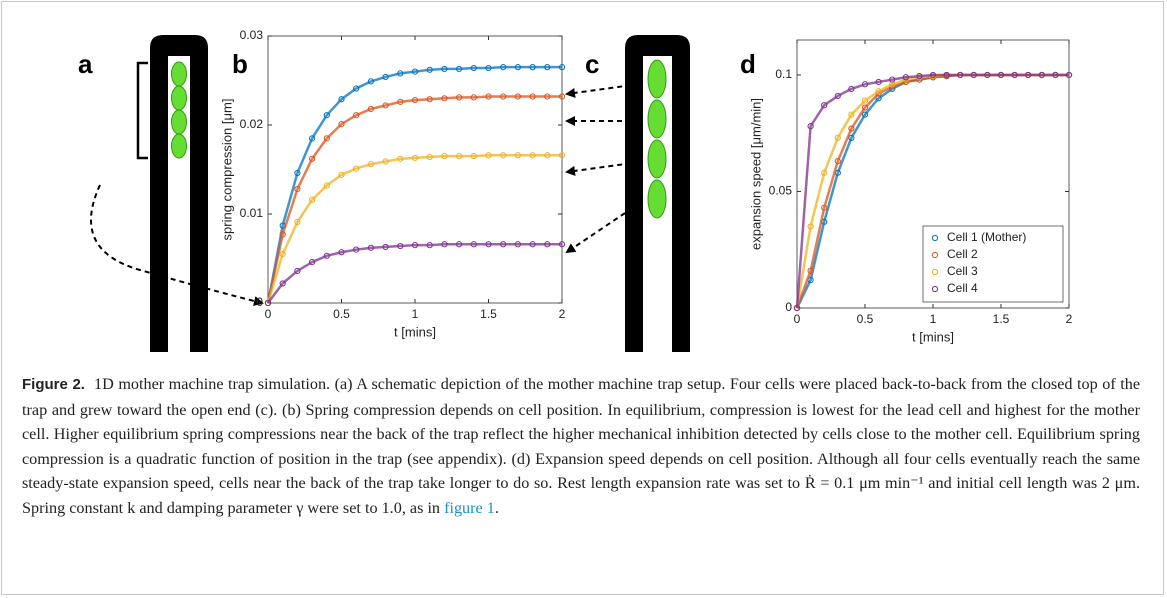 The width and height of the screenshot is (1167, 598). Describe the element at coordinates (252, 124) in the screenshot. I see `y-tick-label: 0.02` at that location.